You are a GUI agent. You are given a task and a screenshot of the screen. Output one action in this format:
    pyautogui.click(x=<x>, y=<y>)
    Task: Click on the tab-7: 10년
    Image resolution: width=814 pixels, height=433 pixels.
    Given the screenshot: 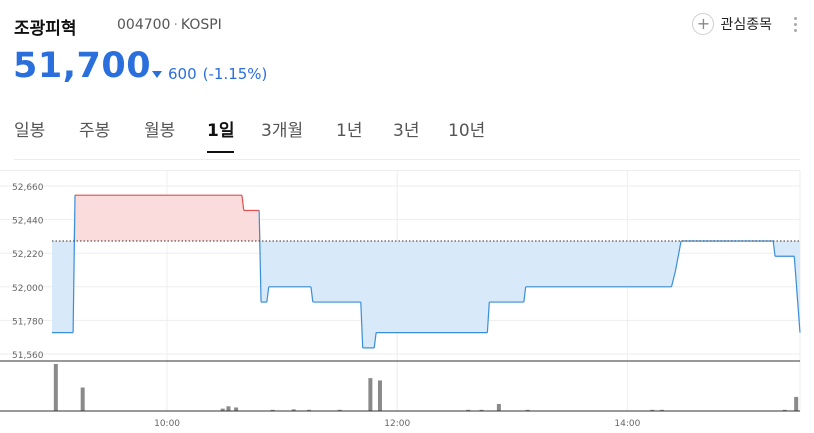 What is the action you would take?
    pyautogui.click(x=467, y=131)
    